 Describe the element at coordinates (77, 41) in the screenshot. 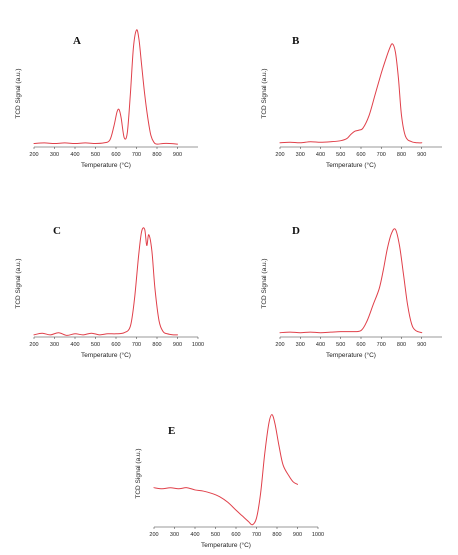

I see `panel-letter: A` at that location.